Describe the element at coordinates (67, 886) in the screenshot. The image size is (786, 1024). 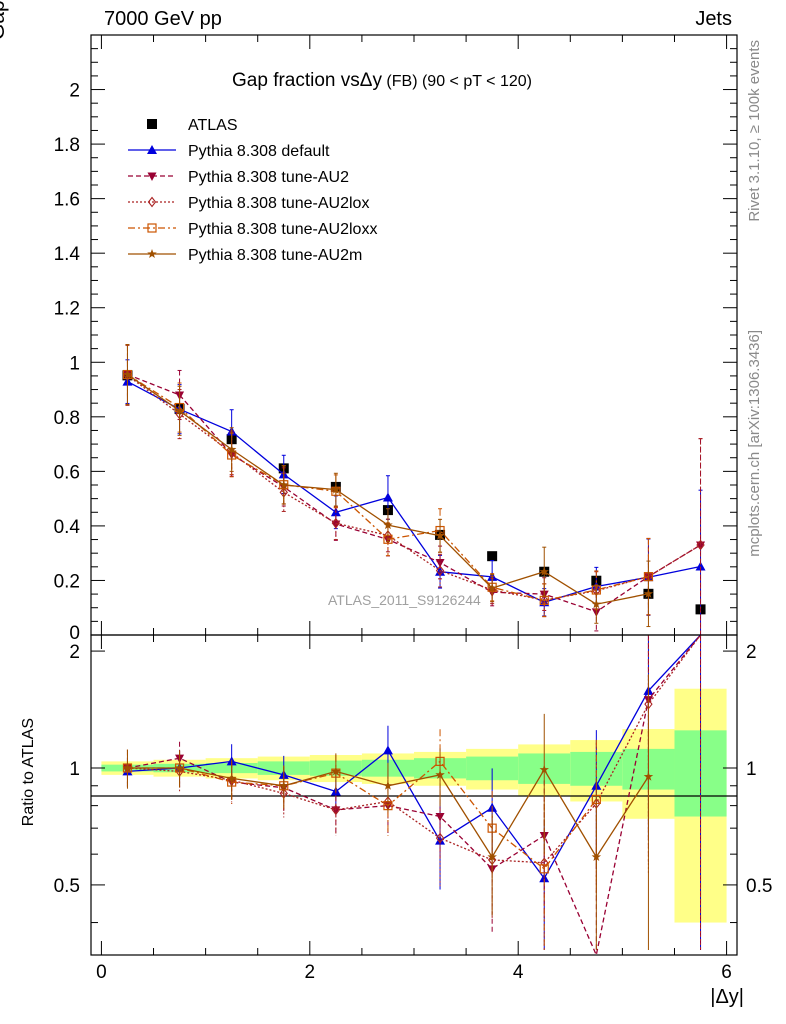
I see `ratio-y-tick-label: 0.5` at that location.